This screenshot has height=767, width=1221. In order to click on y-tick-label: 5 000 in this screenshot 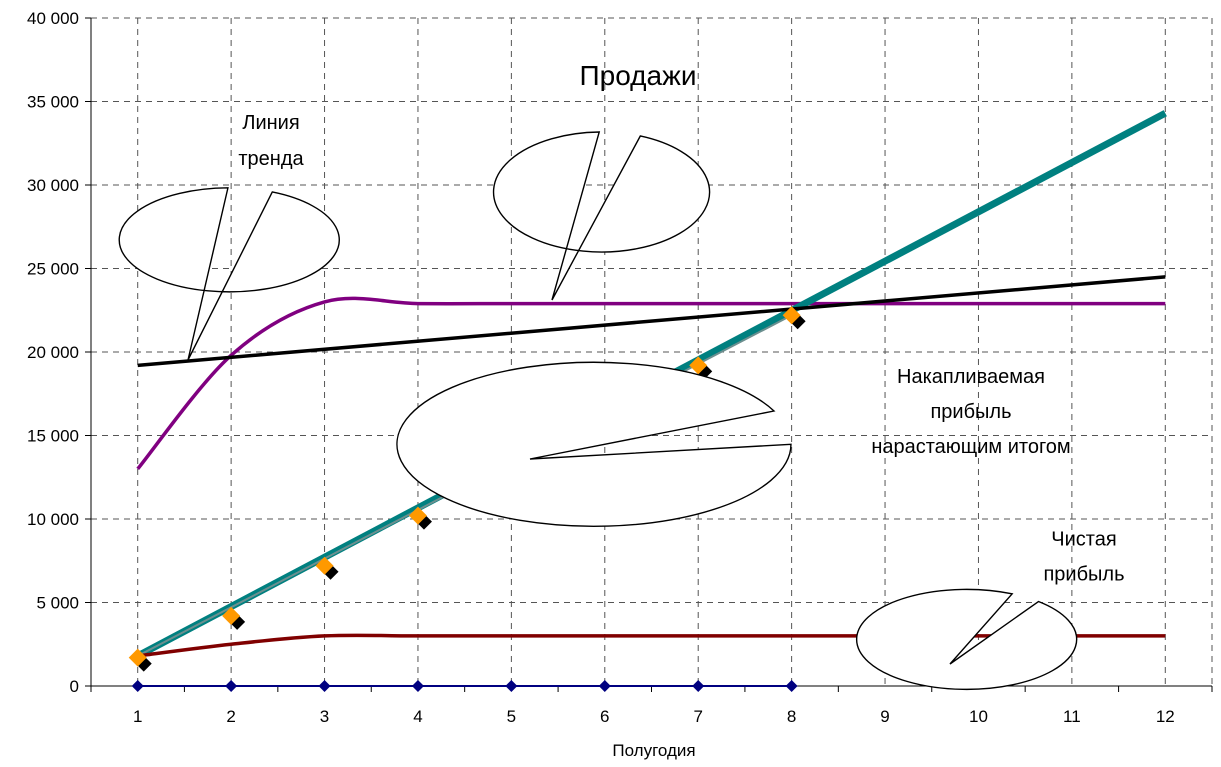, I will do `click(57, 603)`.